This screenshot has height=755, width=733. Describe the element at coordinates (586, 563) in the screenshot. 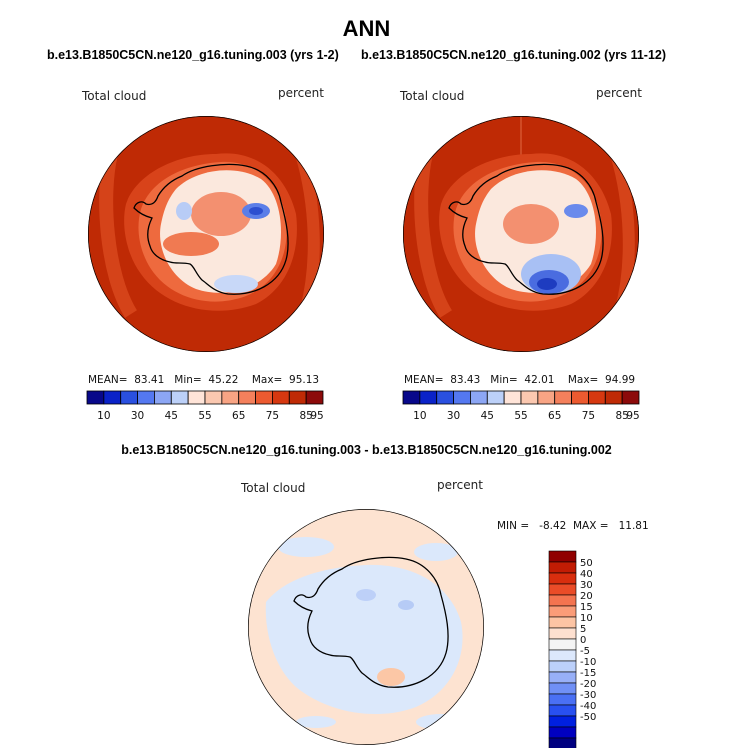

I see `colorbar-tick-label: 50` at that location.